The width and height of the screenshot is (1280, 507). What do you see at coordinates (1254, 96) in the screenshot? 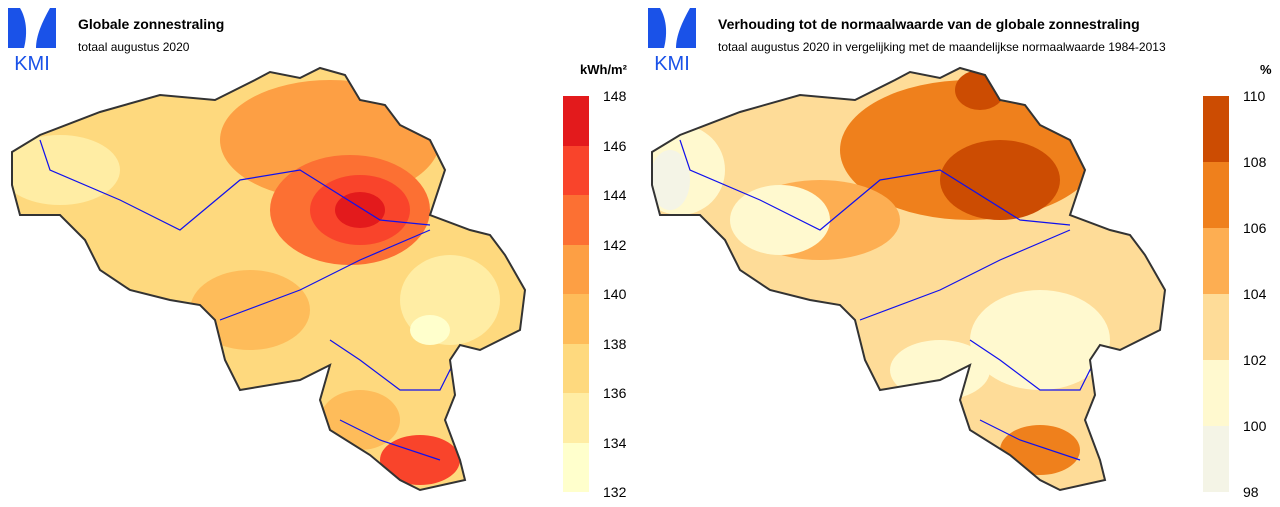
I see `legend-tick: 110` at bounding box center [1254, 96].